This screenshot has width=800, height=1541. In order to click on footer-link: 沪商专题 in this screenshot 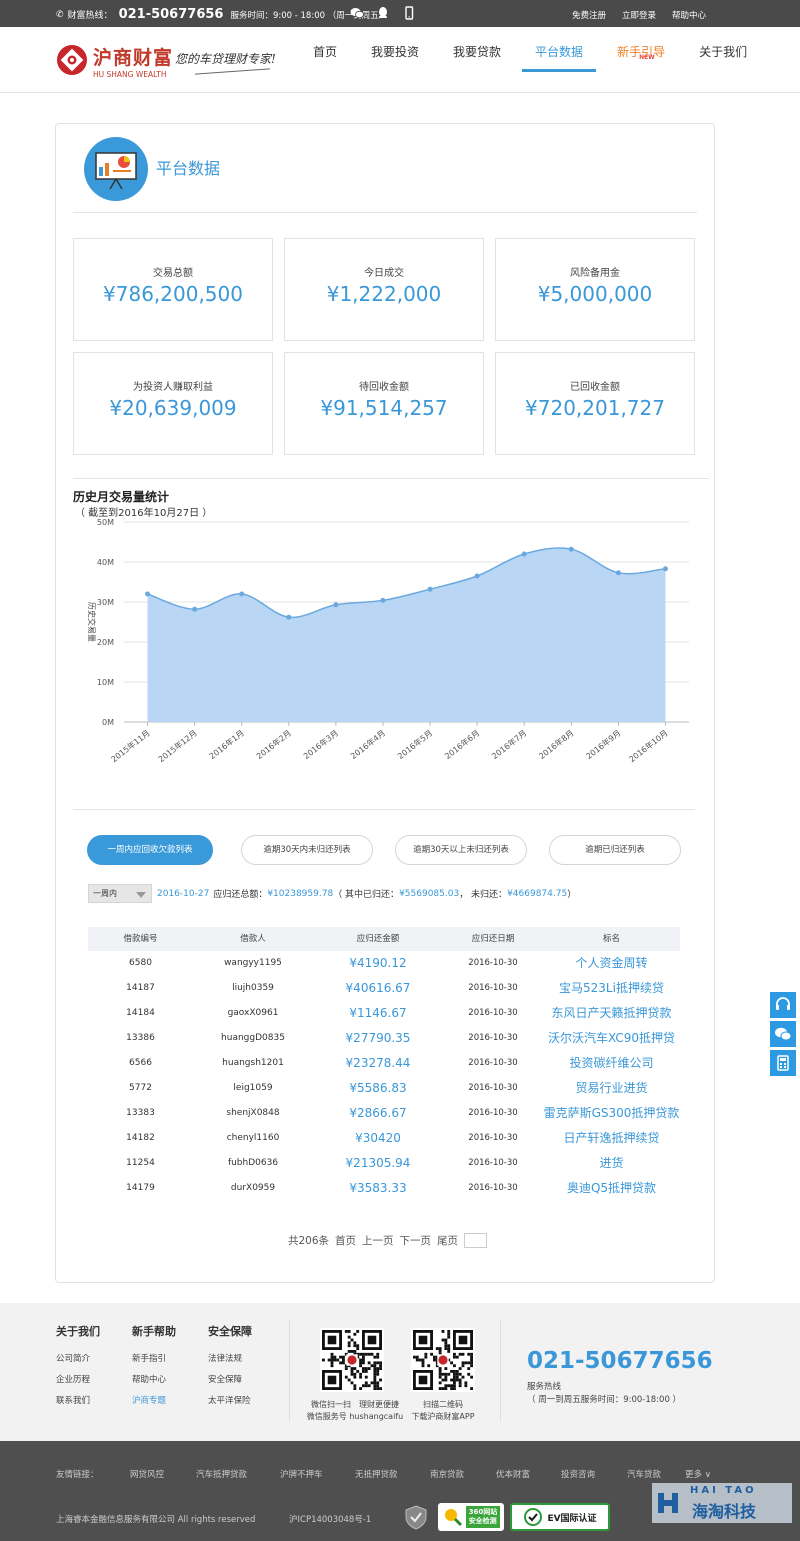, I will do `click(149, 1401)`.